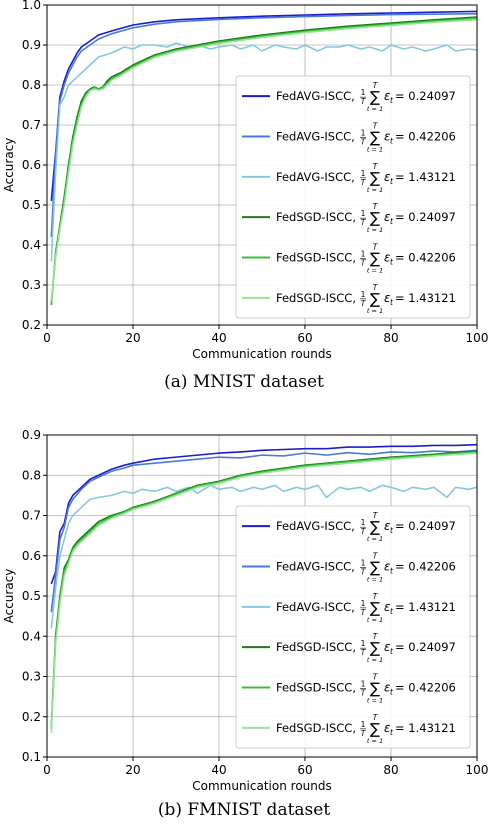 This screenshot has height=830, width=488. I want to click on y-tick-label: 0.3, so click(31, 285).